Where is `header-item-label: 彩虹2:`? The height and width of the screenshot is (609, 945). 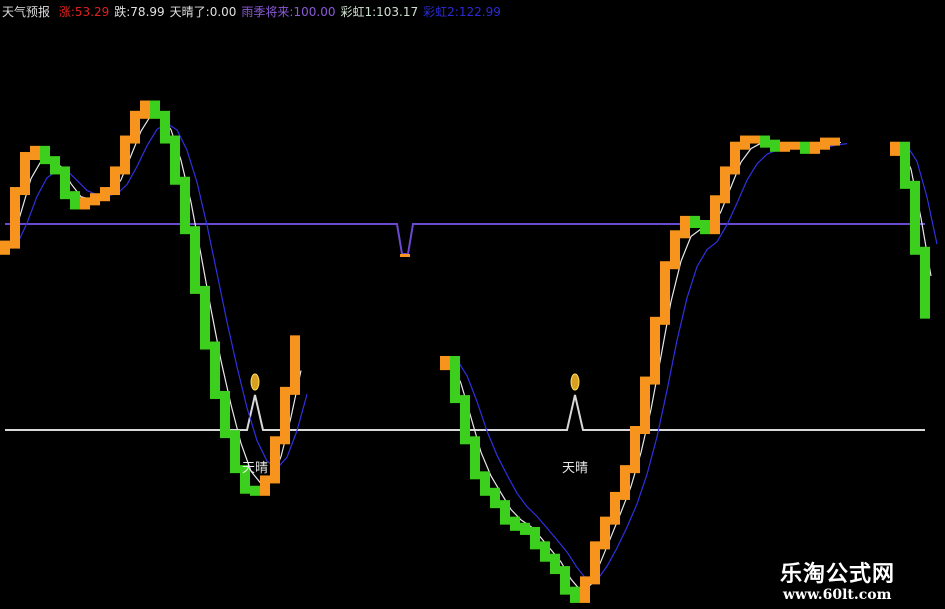
header-item-label: 彩虹2: is located at coordinates (441, 12).